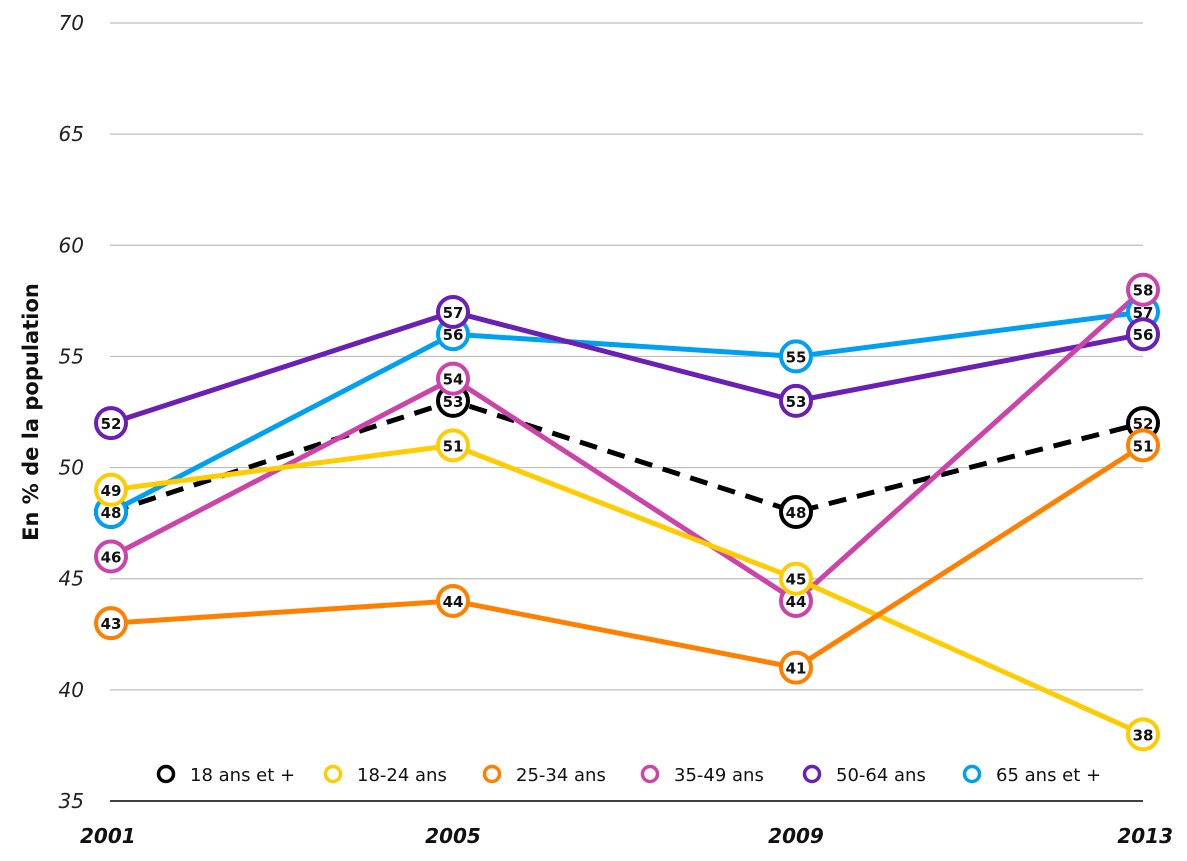  I want to click on legend-label: 35-49 ans, so click(719, 775).